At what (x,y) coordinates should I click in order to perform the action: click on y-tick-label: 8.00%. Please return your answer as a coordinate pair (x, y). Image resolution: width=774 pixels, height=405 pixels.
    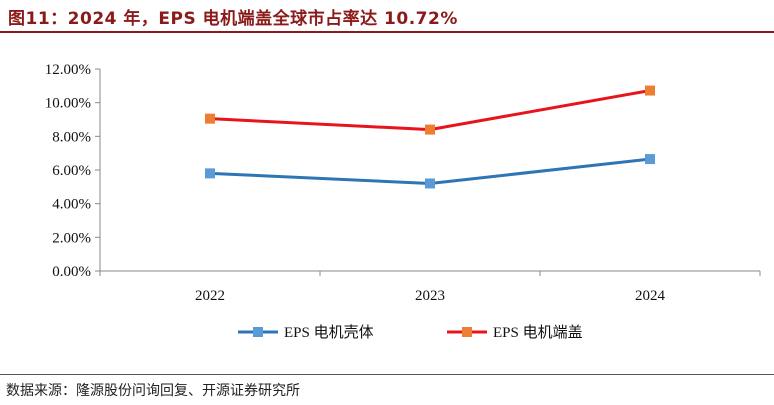
    Looking at the image, I should click on (71, 137).